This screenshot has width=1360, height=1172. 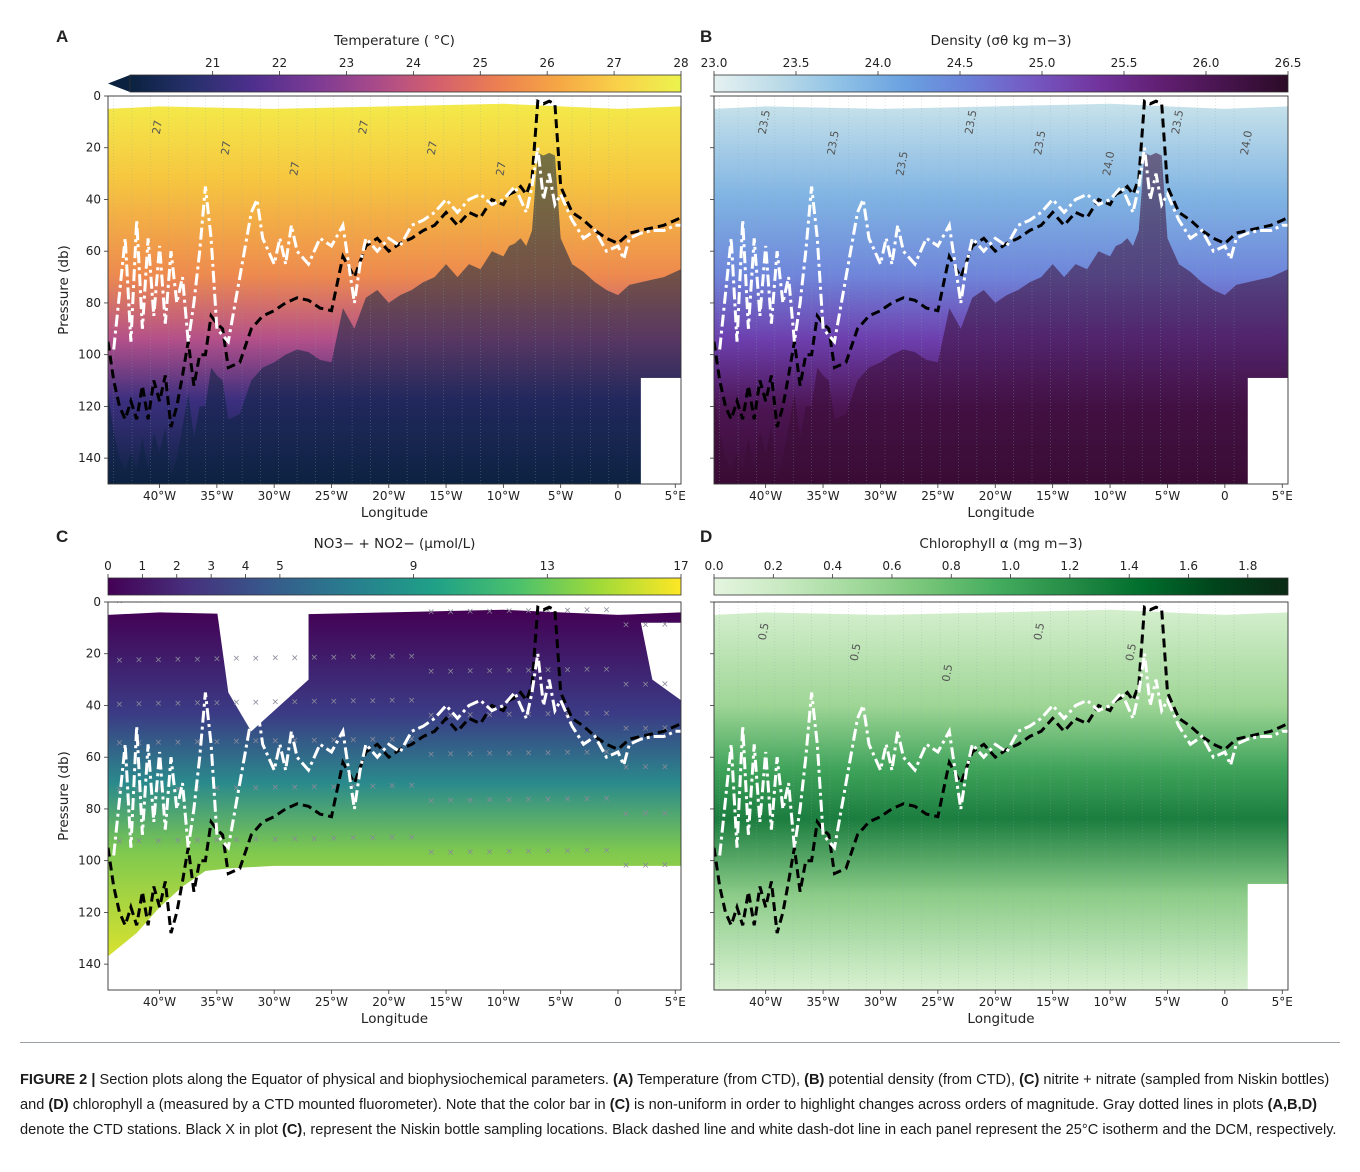 What do you see at coordinates (680, 63) in the screenshot?
I see `colorbar-tick-label: 28` at bounding box center [680, 63].